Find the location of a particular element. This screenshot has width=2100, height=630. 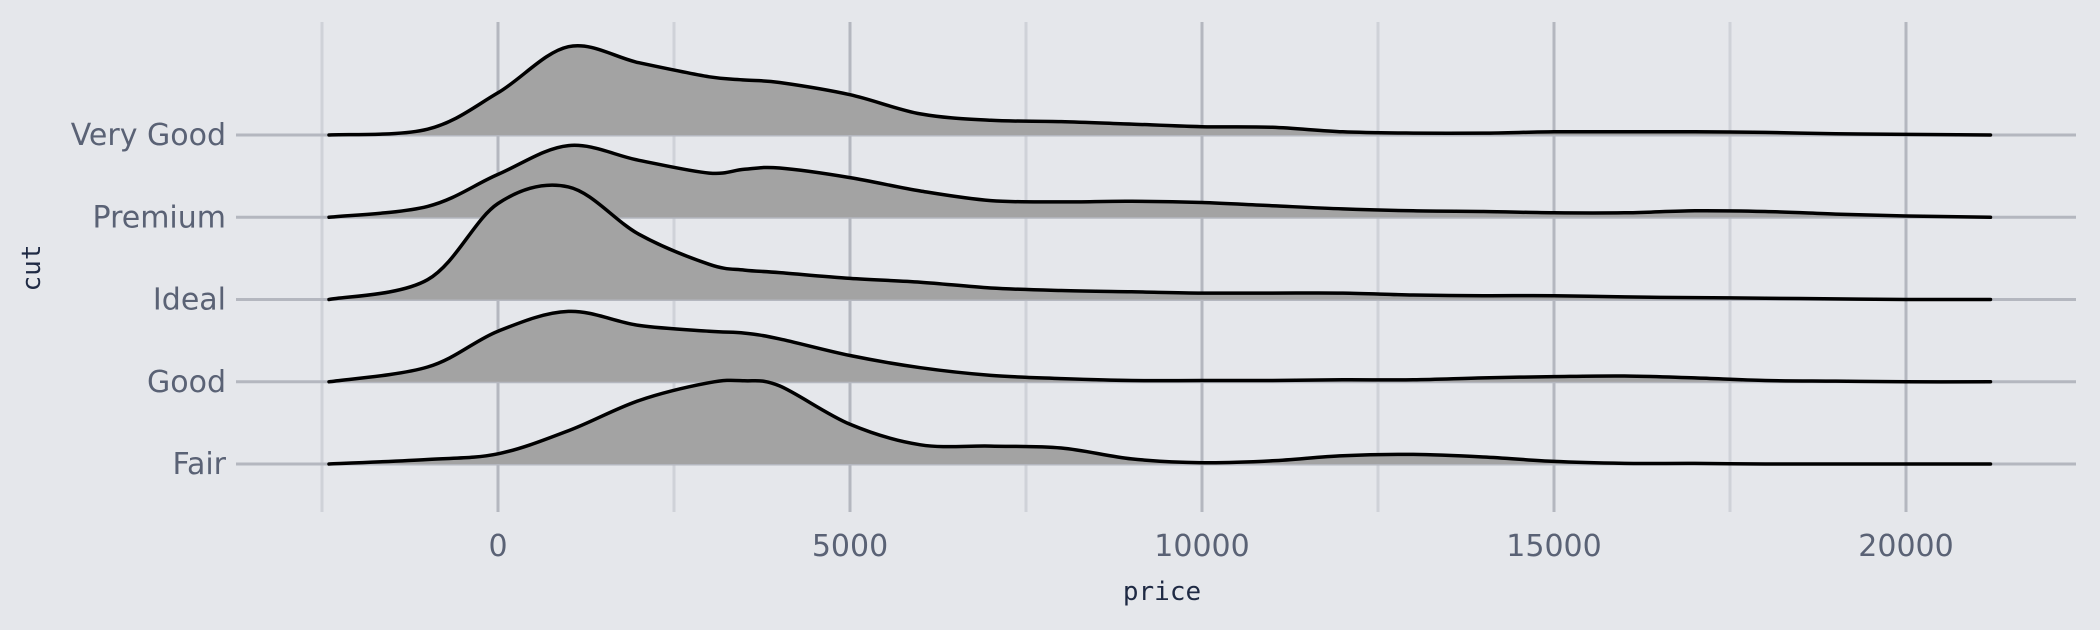

ridge-area-very-good is located at coordinates (1160, 90).